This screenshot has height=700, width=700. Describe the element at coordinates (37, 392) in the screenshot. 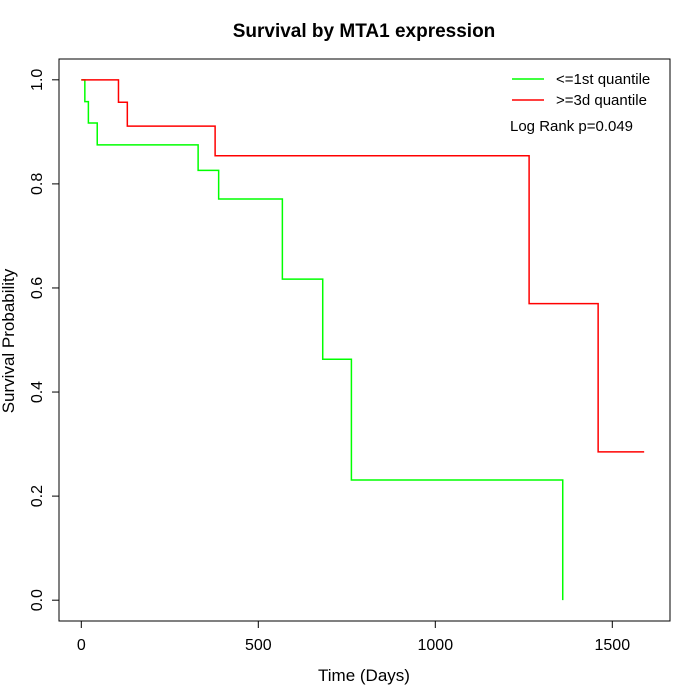

I see `y-tick-label: 0.4` at that location.